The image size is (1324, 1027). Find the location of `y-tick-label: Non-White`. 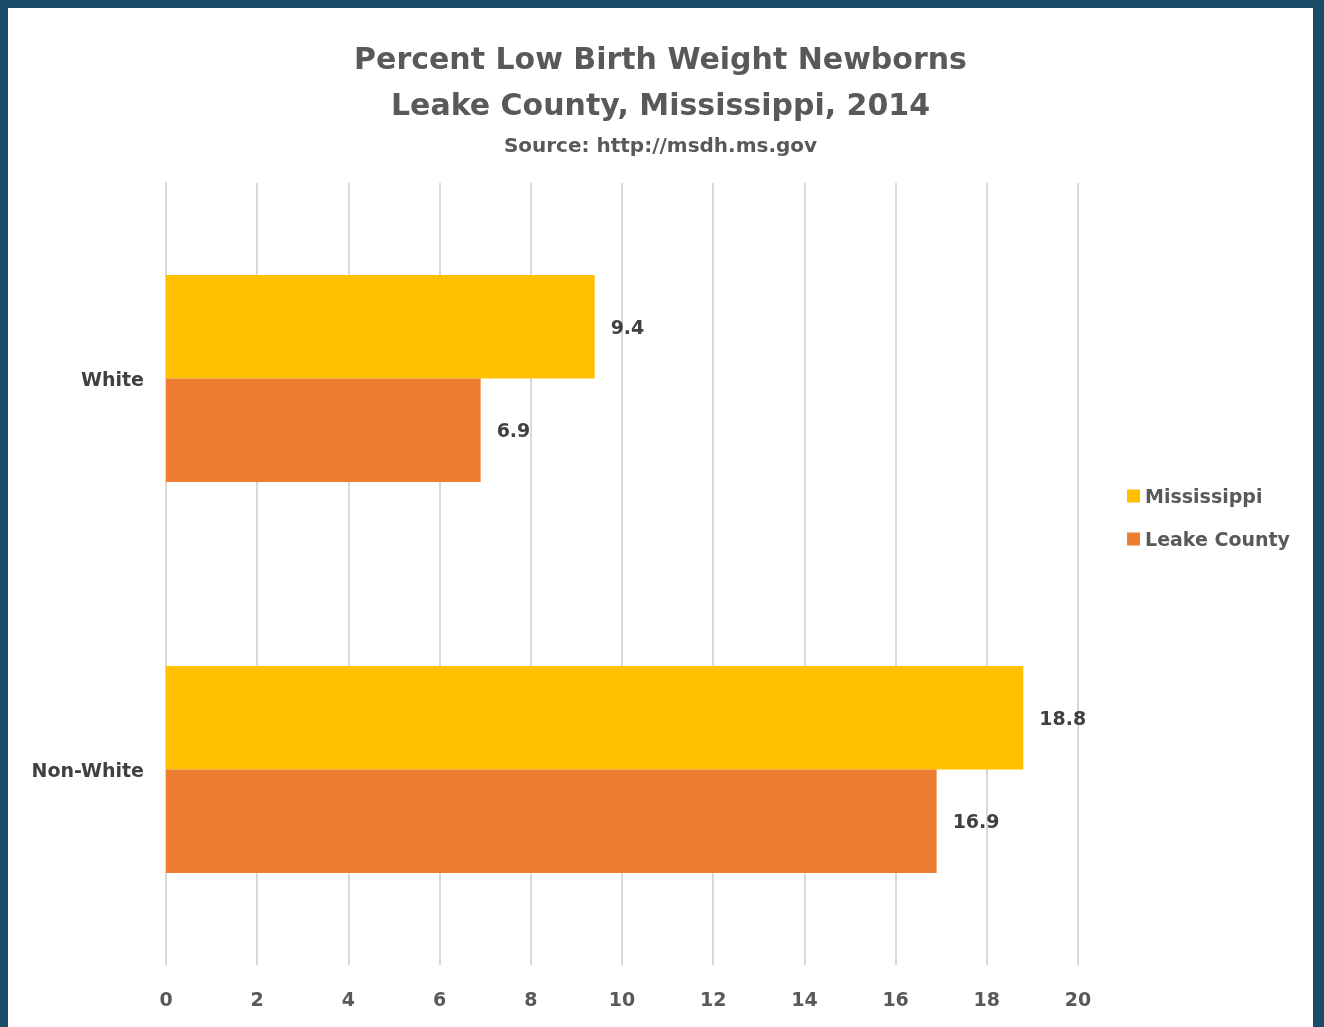

y-tick-label: Non-White is located at coordinates (87, 769).